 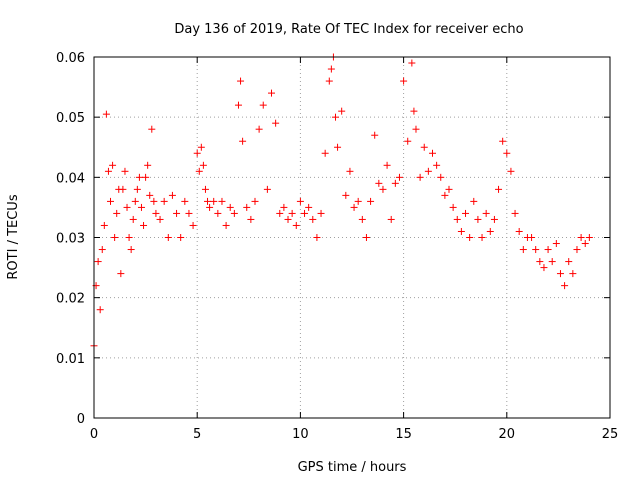 What do you see at coordinates (70, 118) in the screenshot?
I see `y-tick-label: 0.05` at bounding box center [70, 118].